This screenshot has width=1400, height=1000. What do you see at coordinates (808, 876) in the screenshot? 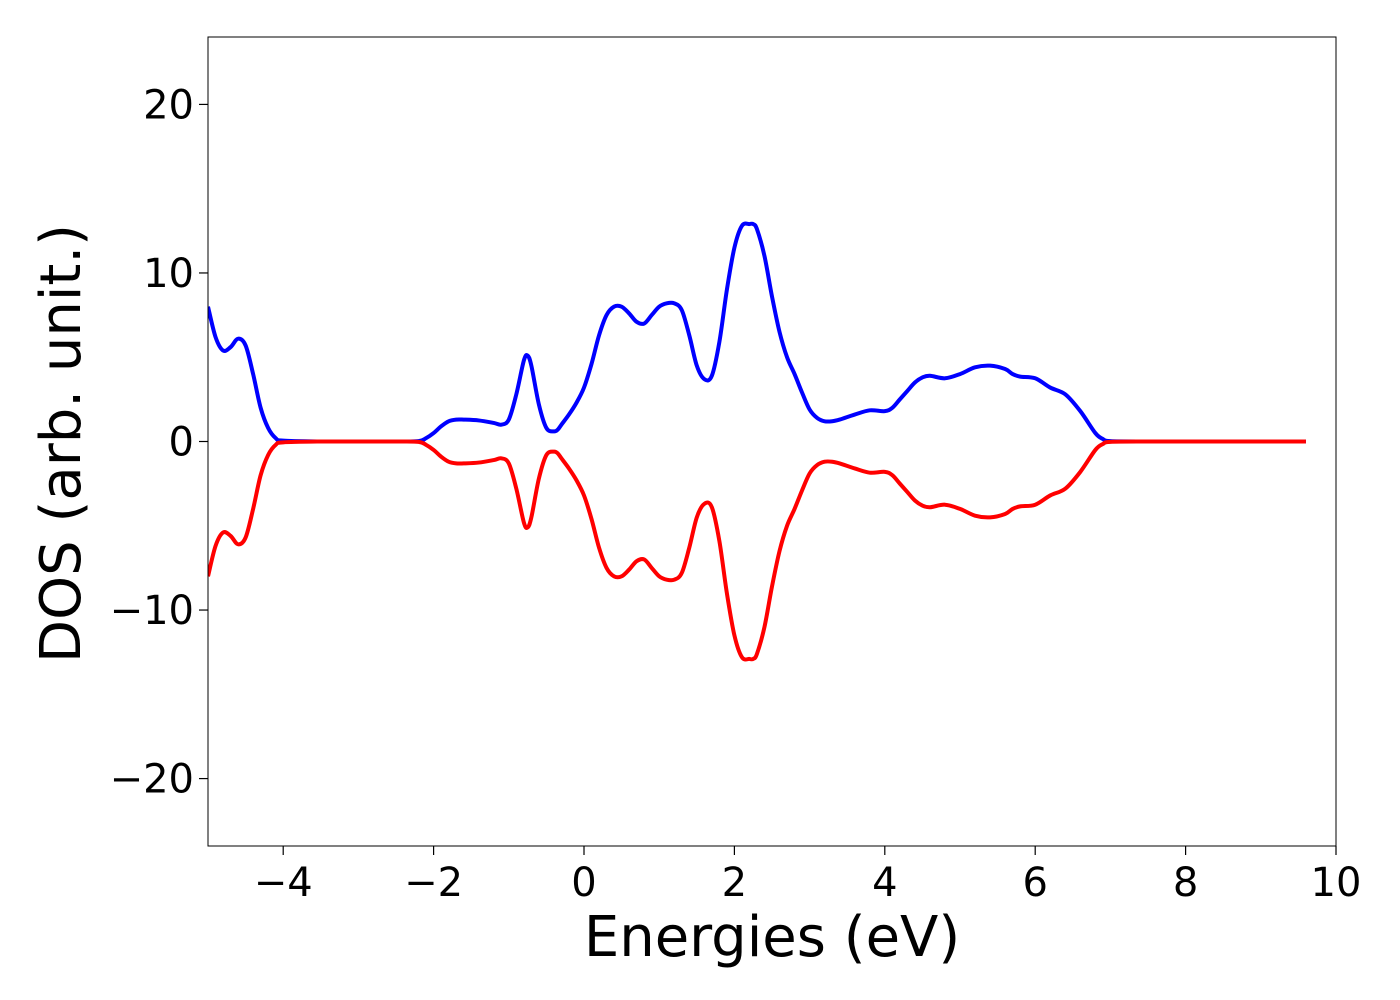
I see `x-axis: −4 −2 0 2 4 6 8 10` at bounding box center [808, 876].